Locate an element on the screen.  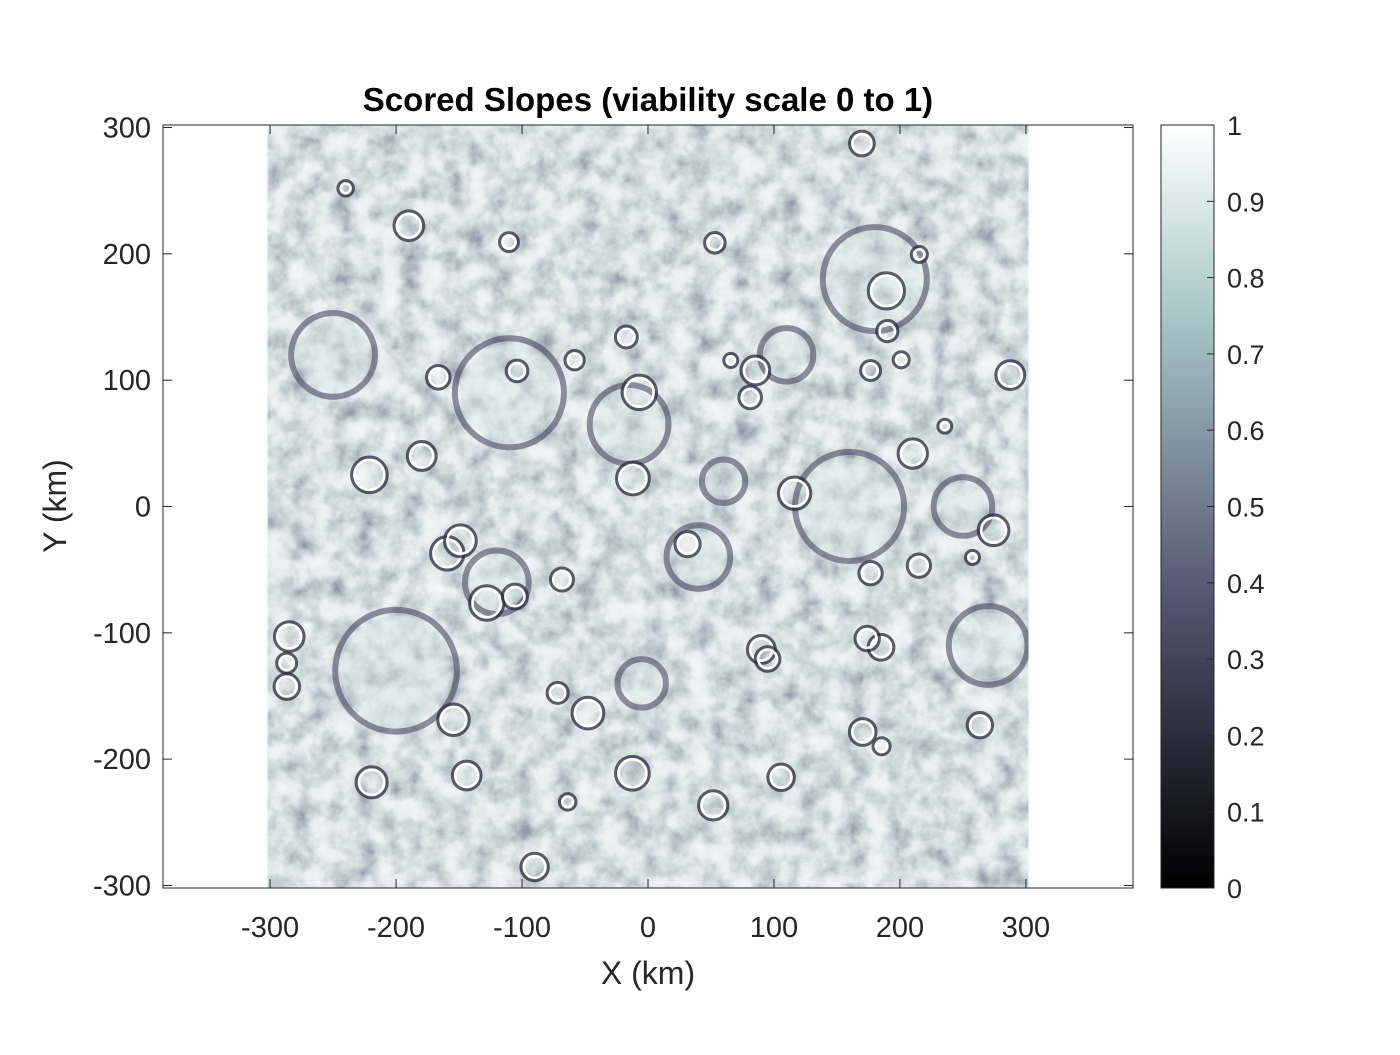
x-tick-label: 100 is located at coordinates (774, 928).